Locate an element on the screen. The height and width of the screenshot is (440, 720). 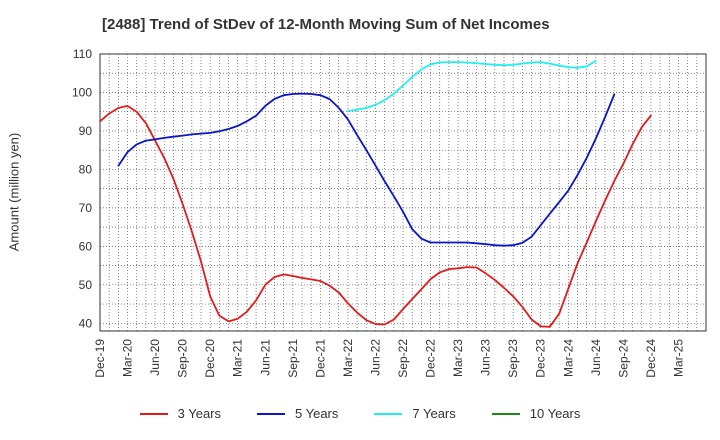
x-tick-label: Mar-23 is located at coordinates (458, 358).